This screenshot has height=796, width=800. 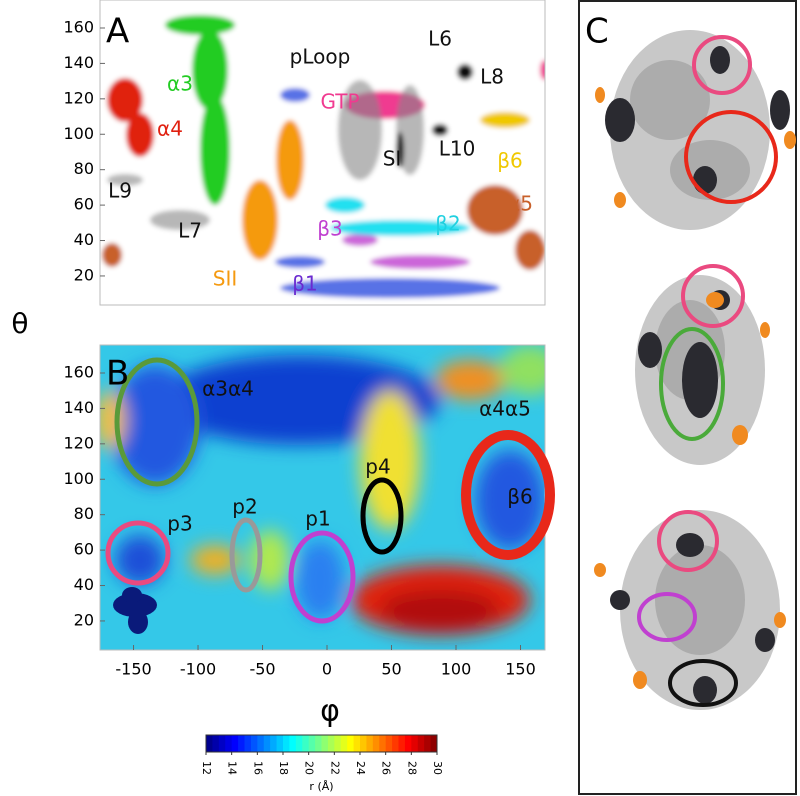 I want to click on annotation: β2, so click(x=448, y=224).